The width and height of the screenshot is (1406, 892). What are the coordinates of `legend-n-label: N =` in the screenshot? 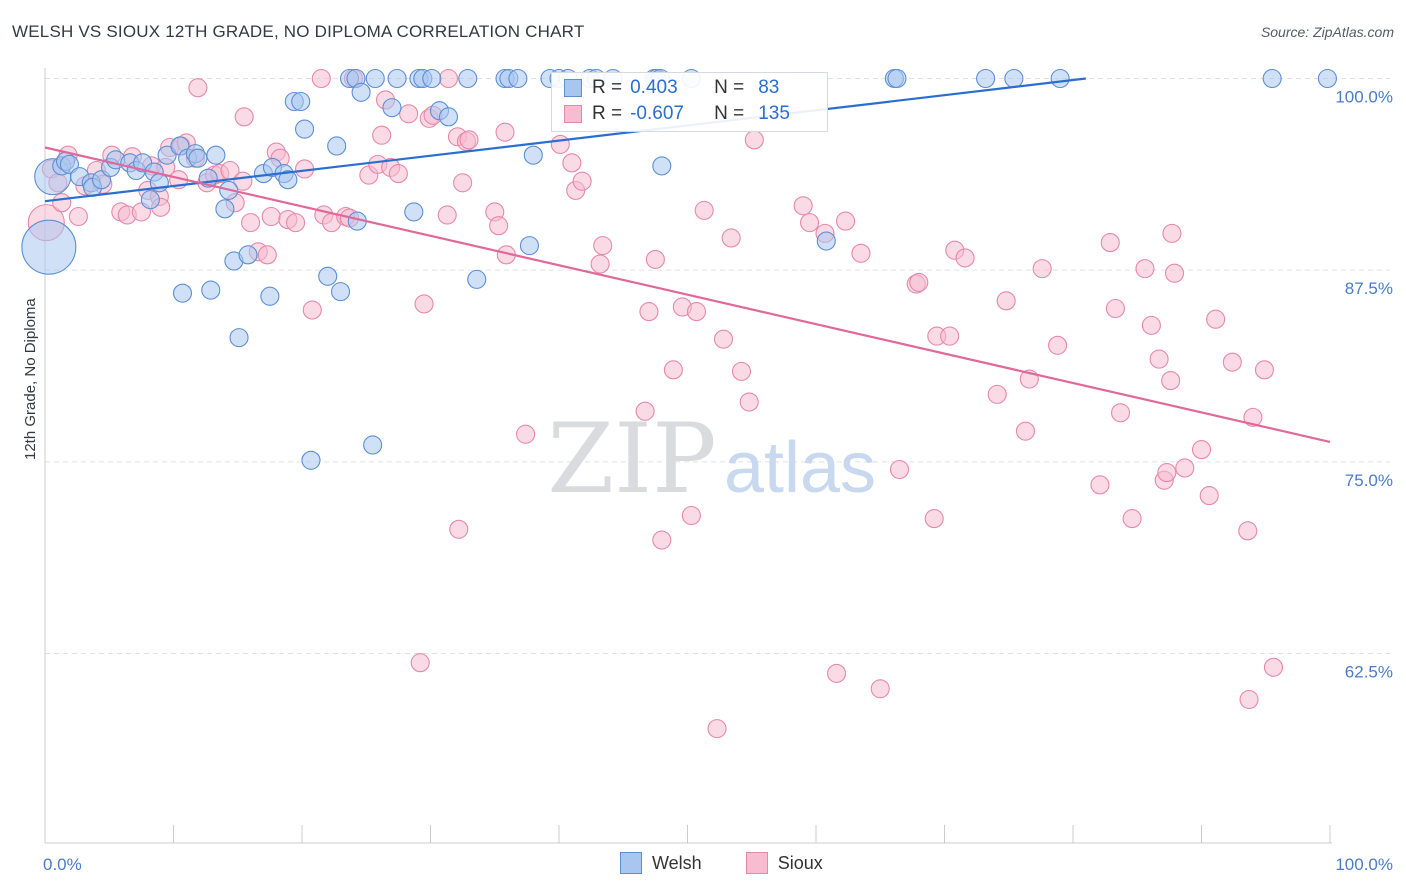 It's located at (729, 113).